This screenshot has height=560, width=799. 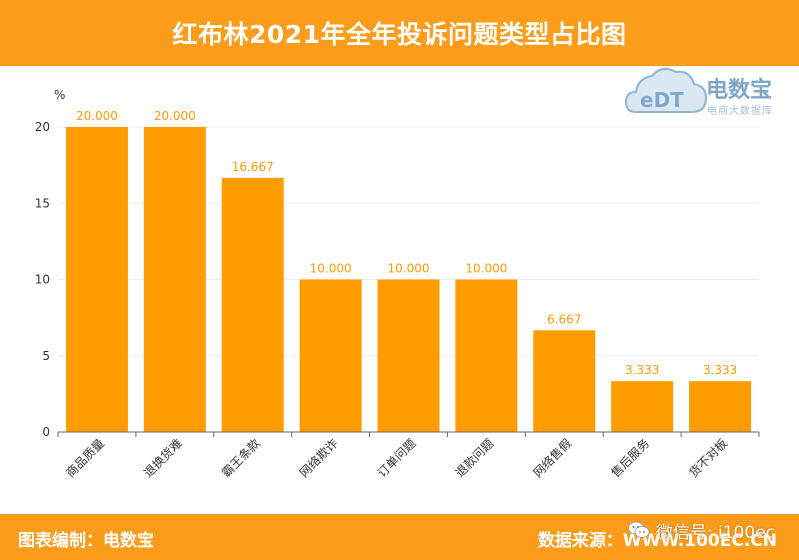 I want to click on x-tick-label: 订单问题, so click(x=397, y=458).